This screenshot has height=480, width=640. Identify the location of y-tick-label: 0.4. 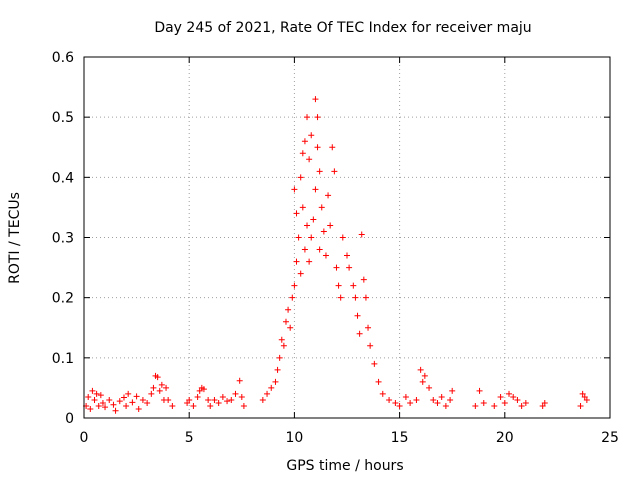
(63, 178).